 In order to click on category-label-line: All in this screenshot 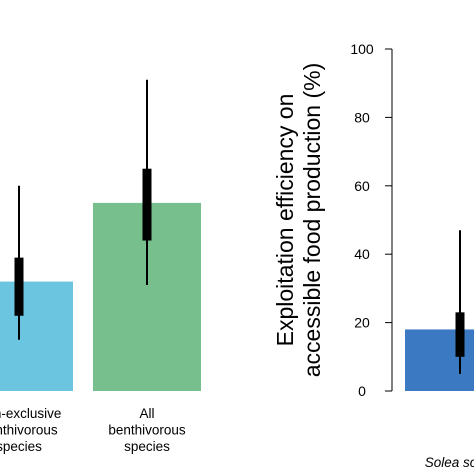, I will do `click(146, 413)`.